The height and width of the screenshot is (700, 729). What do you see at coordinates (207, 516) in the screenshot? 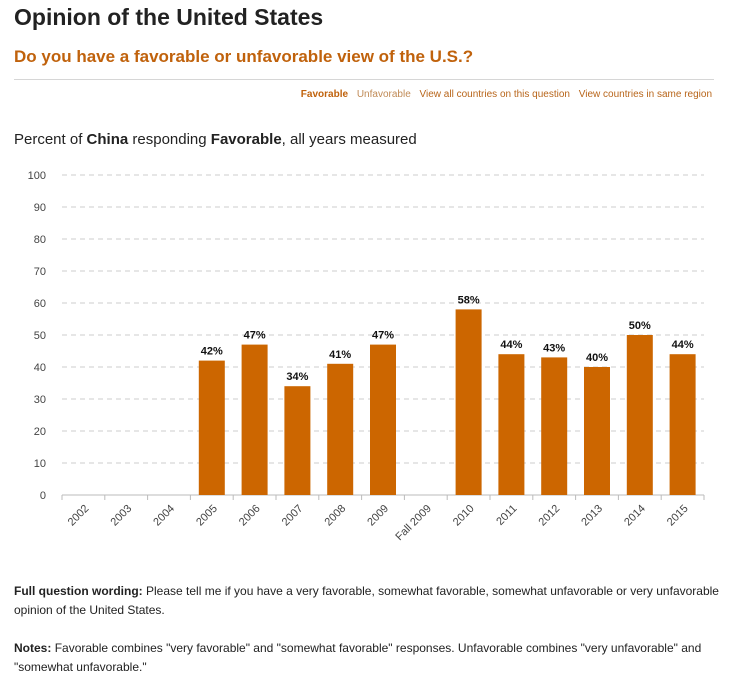
I see `x-tick-label: 2005` at bounding box center [207, 516].